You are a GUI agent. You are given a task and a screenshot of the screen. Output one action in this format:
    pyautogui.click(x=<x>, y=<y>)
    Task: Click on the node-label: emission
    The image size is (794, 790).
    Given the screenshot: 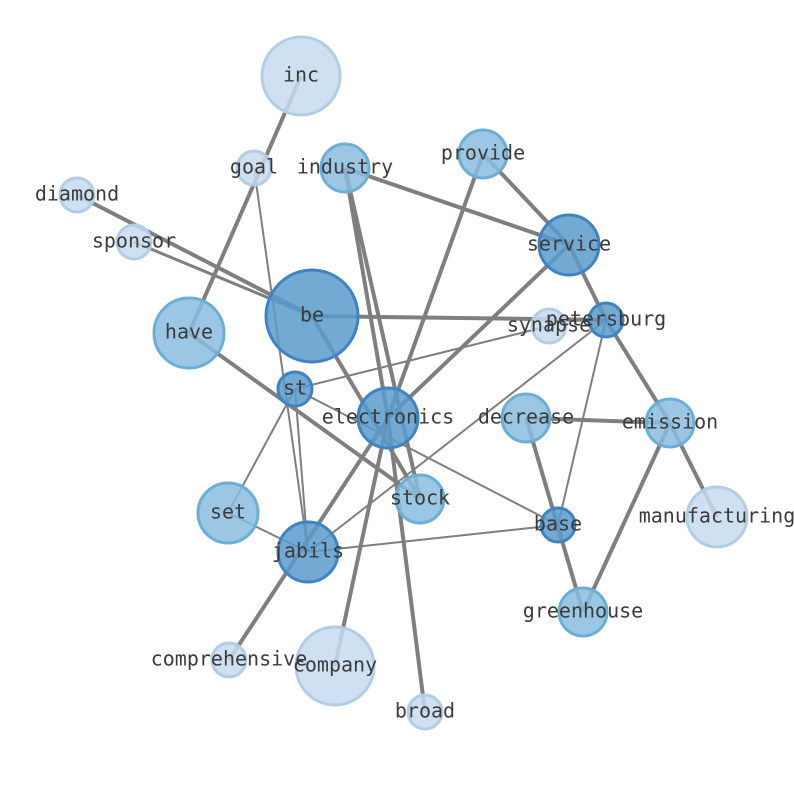 What is the action you would take?
    pyautogui.click(x=670, y=422)
    